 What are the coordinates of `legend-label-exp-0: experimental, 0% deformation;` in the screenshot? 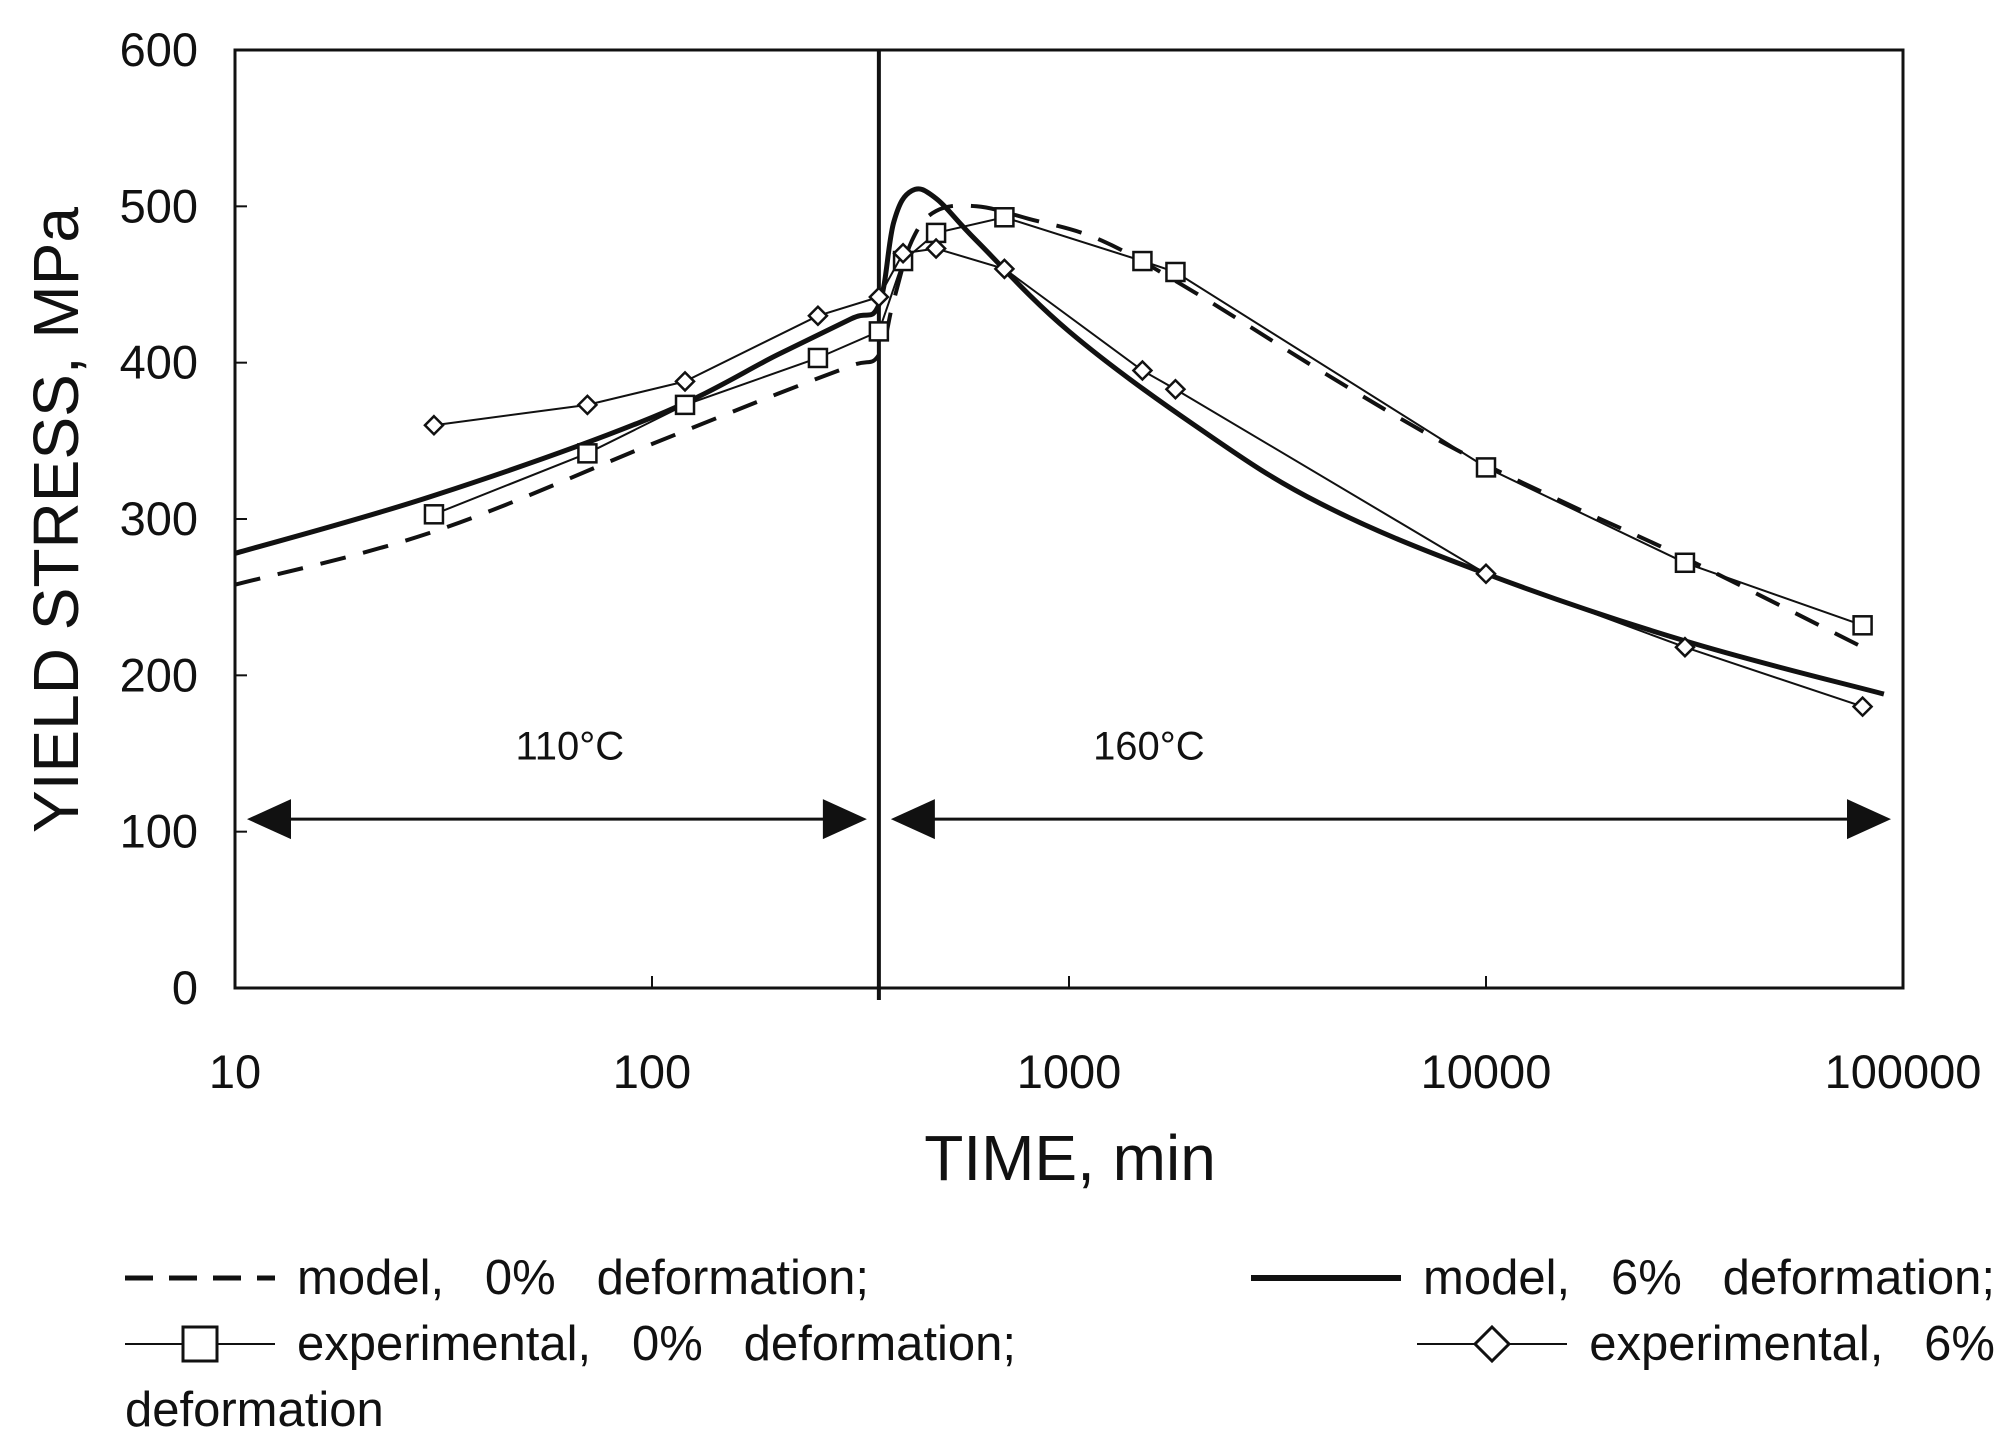 It's located at (657, 1344).